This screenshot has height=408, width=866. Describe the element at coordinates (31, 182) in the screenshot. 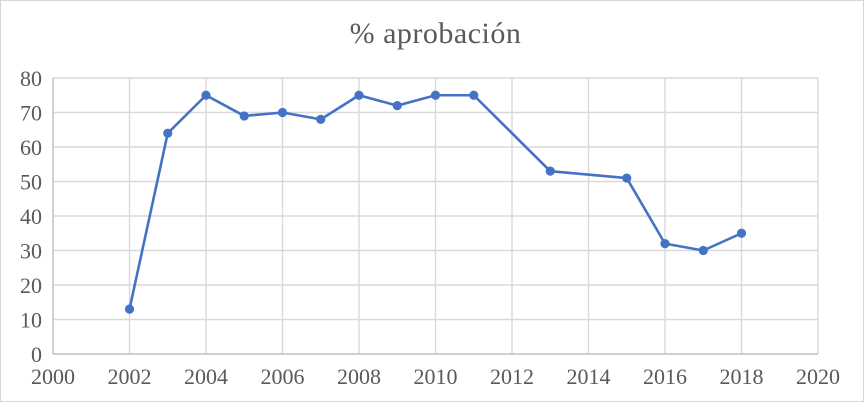

I see `y-tick-label: 50` at that location.